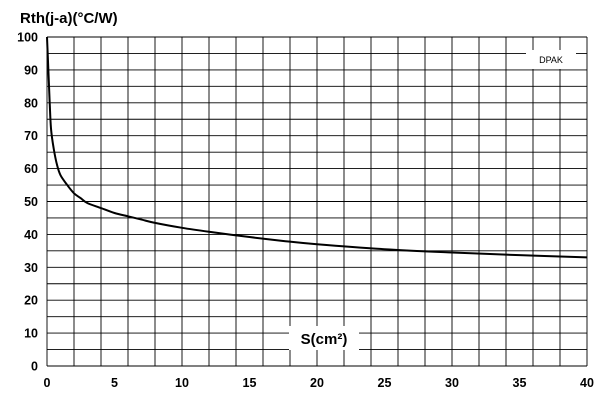 Image resolution: width=597 pixels, height=394 pixels. Describe the element at coordinates (250, 383) in the screenshot. I see `x-tick-label: 15` at that location.